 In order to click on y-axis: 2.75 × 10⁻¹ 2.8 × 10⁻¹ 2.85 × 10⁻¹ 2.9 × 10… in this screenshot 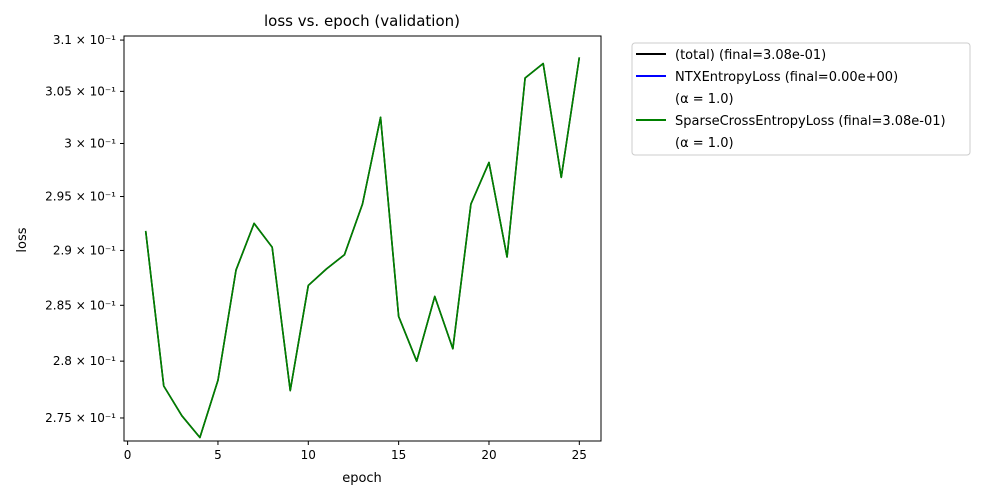, I will do `click(84, 229)`.